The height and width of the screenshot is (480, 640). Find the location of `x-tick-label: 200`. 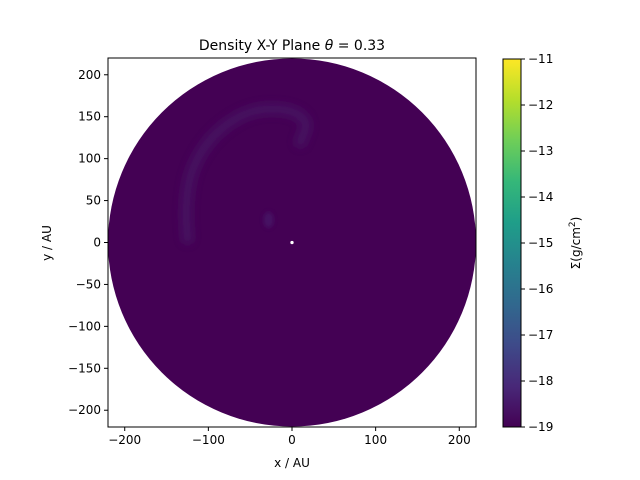

x-tick-label: 200 is located at coordinates (459, 440).